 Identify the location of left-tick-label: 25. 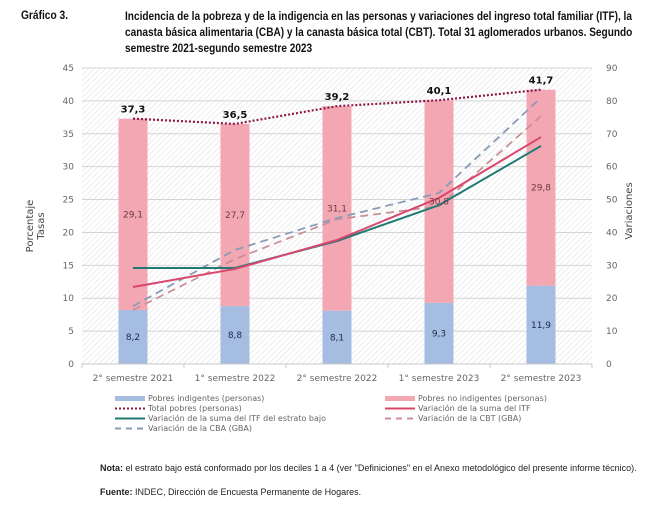
(68, 201).